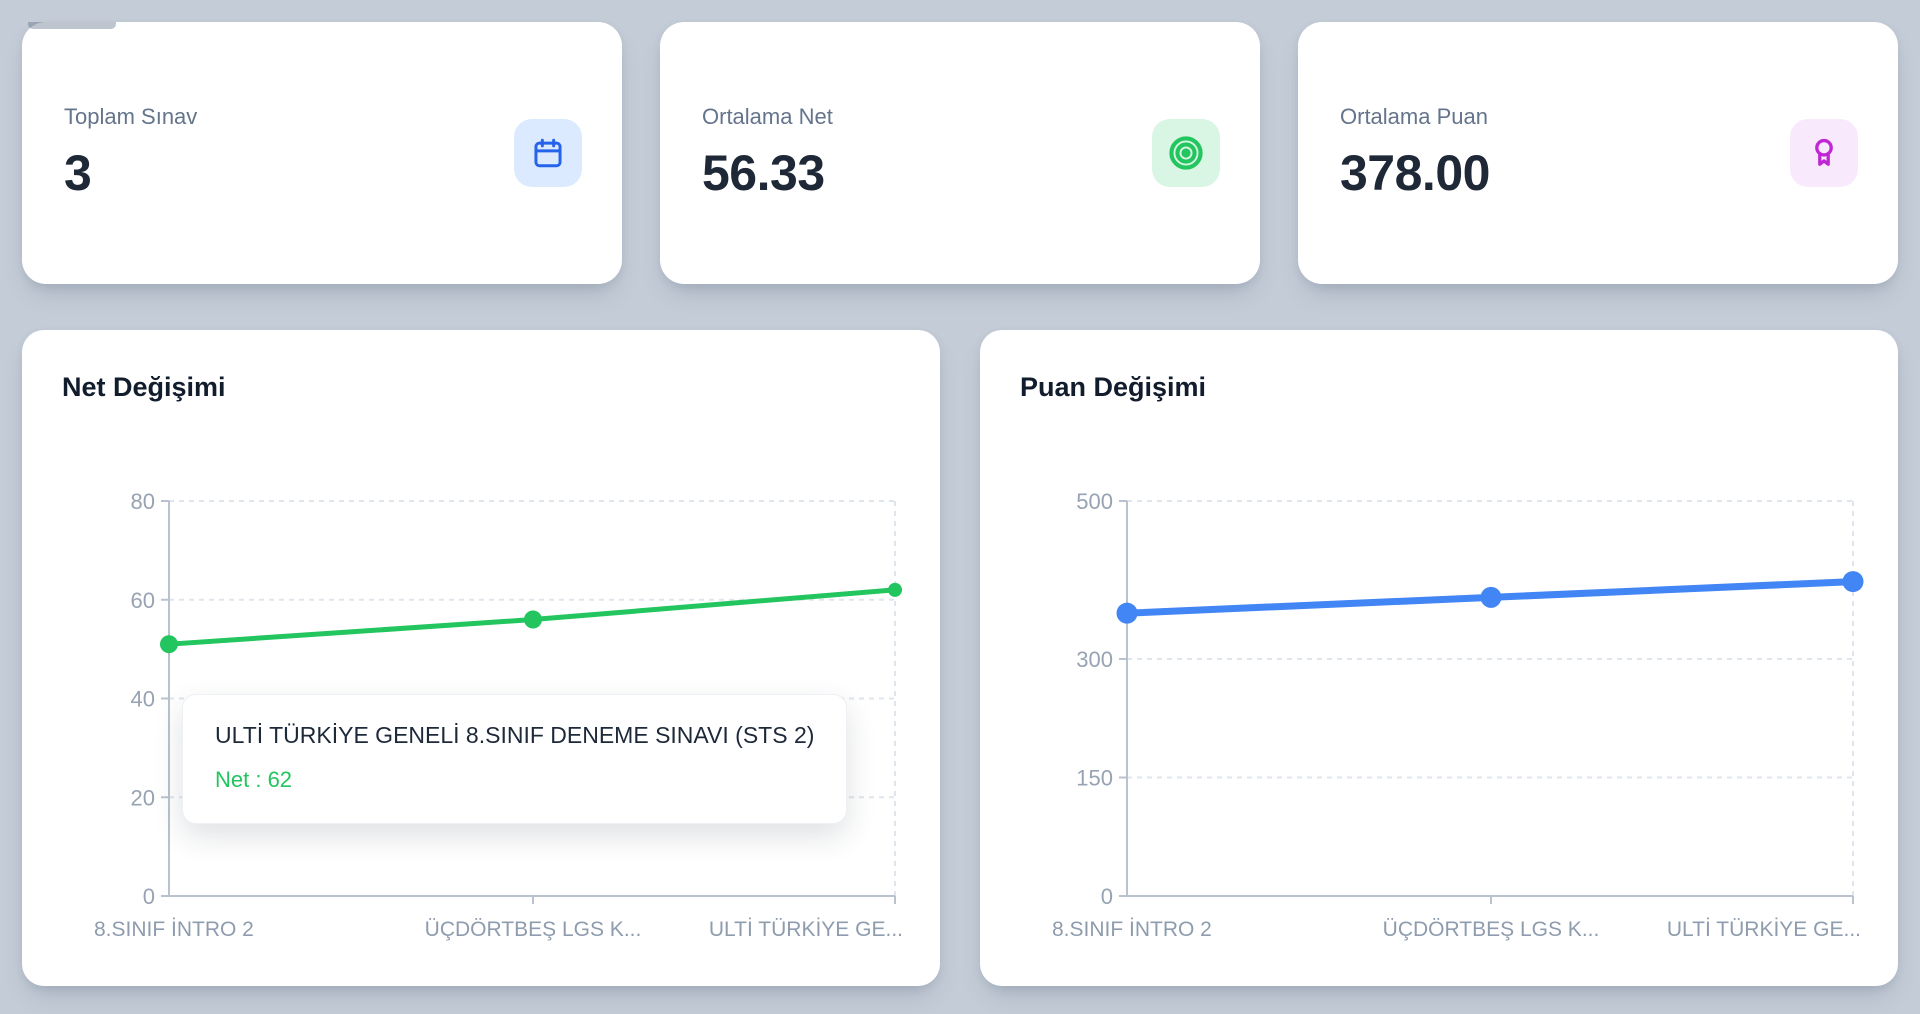  I want to click on tooltip-net-value: Net : 62, so click(254, 779).